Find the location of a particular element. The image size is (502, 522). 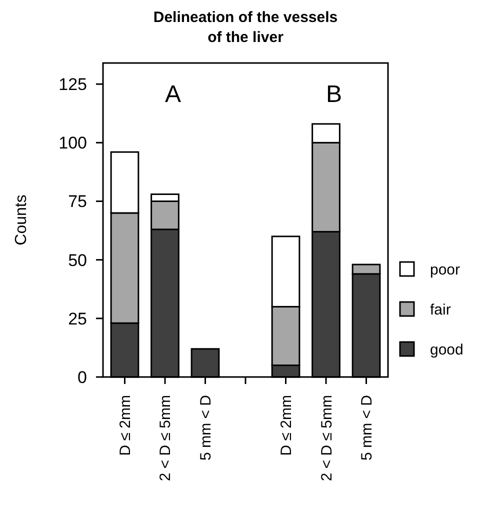

y-tick-label: 100 is located at coordinates (72, 143).